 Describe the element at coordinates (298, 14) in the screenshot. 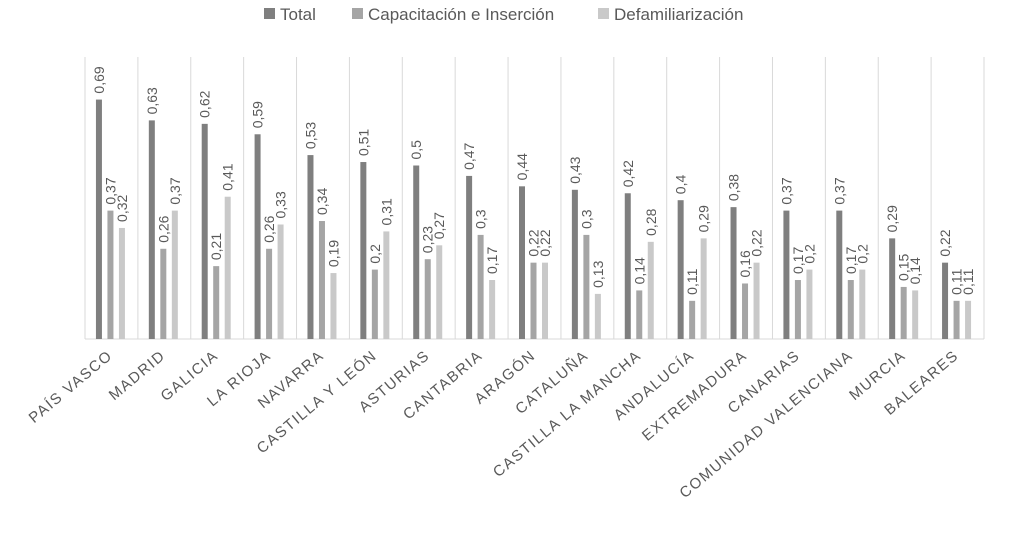

I see `legend-entry: Total` at that location.